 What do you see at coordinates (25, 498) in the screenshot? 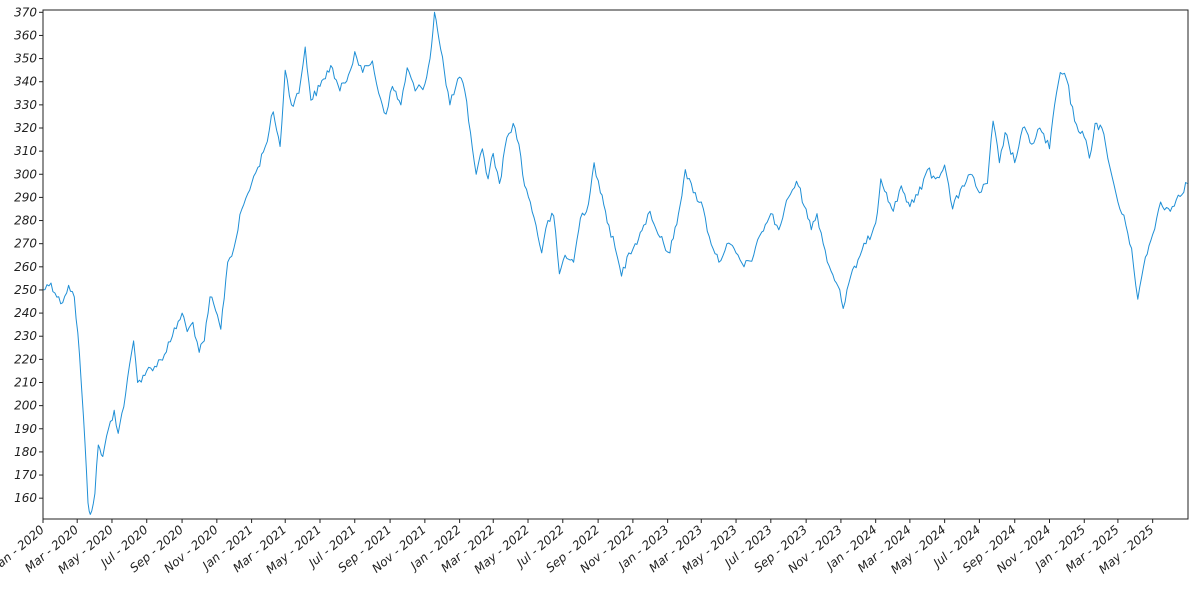
I see `y-tick-label: 160` at bounding box center [25, 498].